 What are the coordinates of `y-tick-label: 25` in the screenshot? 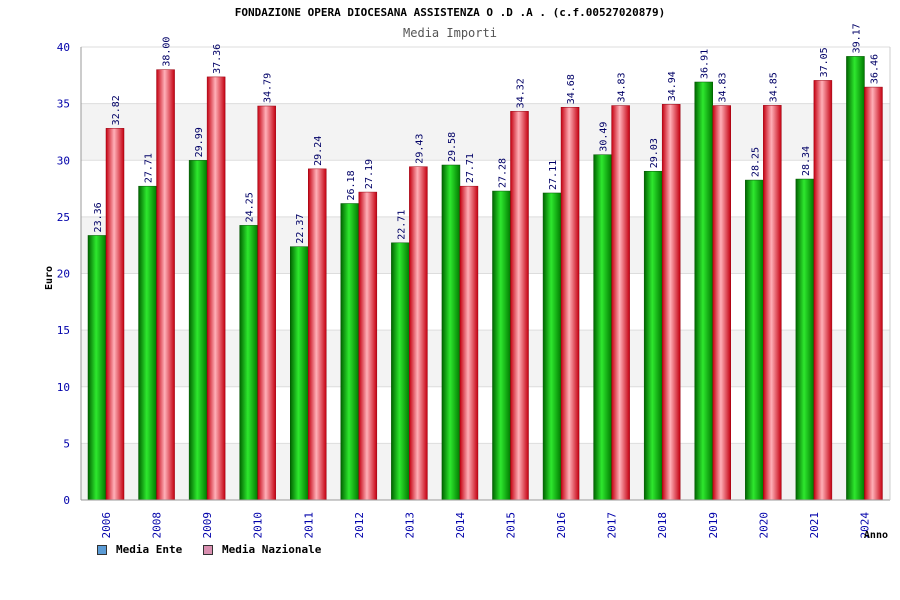 It's located at (63, 217).